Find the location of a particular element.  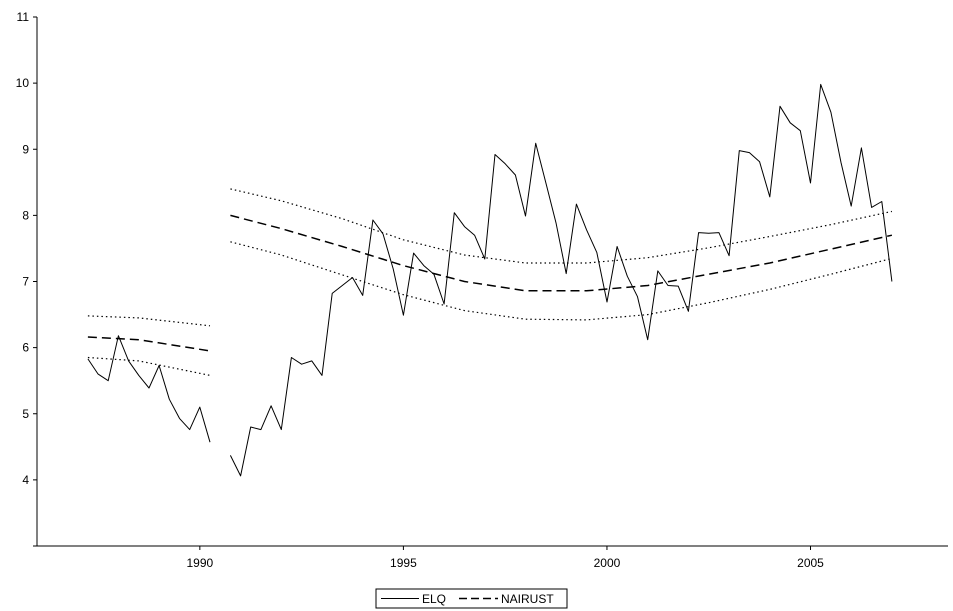

legend: ELQ NAIRUST is located at coordinates (471, 598).